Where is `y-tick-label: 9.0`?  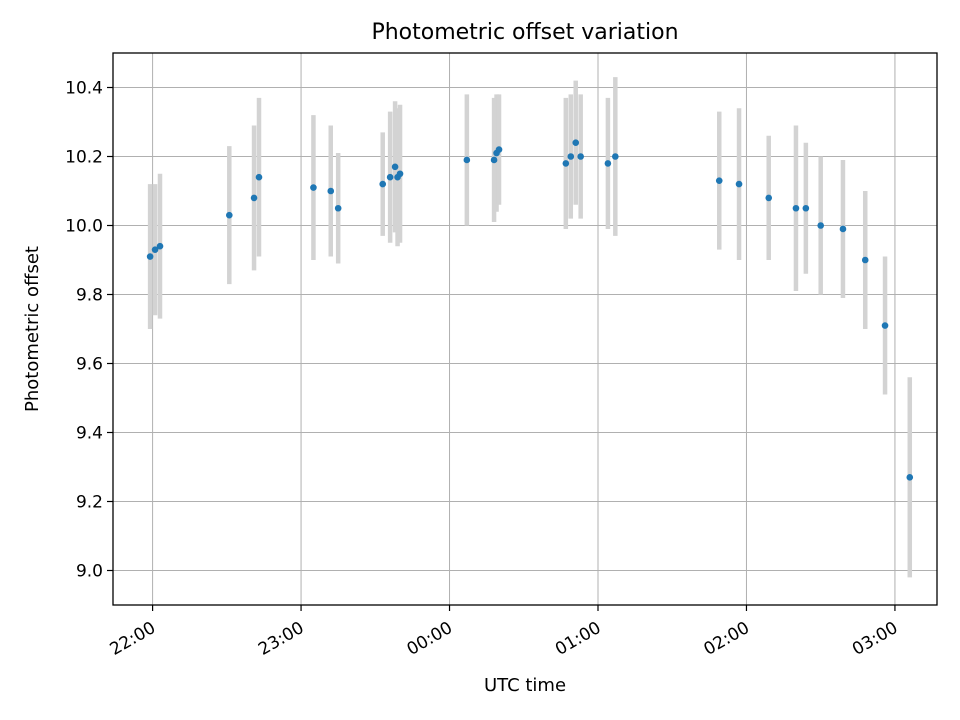
y-tick-label: 9.0 is located at coordinates (89, 572).